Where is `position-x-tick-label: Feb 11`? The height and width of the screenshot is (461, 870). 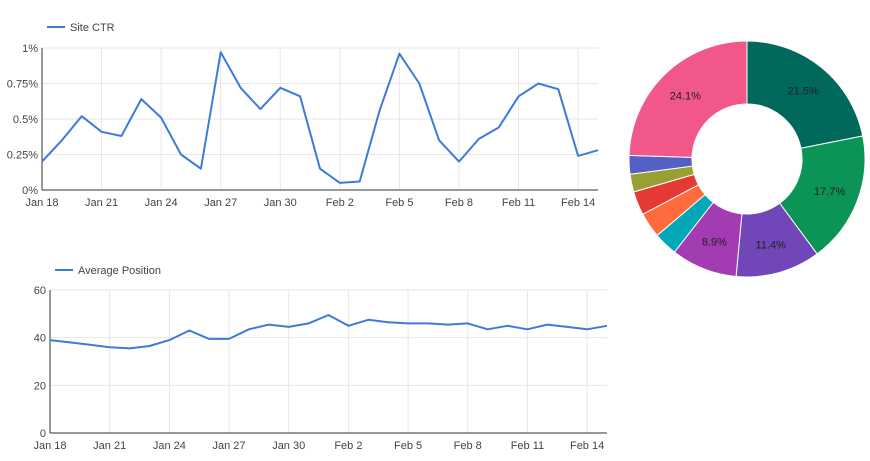
position-x-tick-label: Feb 11 is located at coordinates (527, 446).